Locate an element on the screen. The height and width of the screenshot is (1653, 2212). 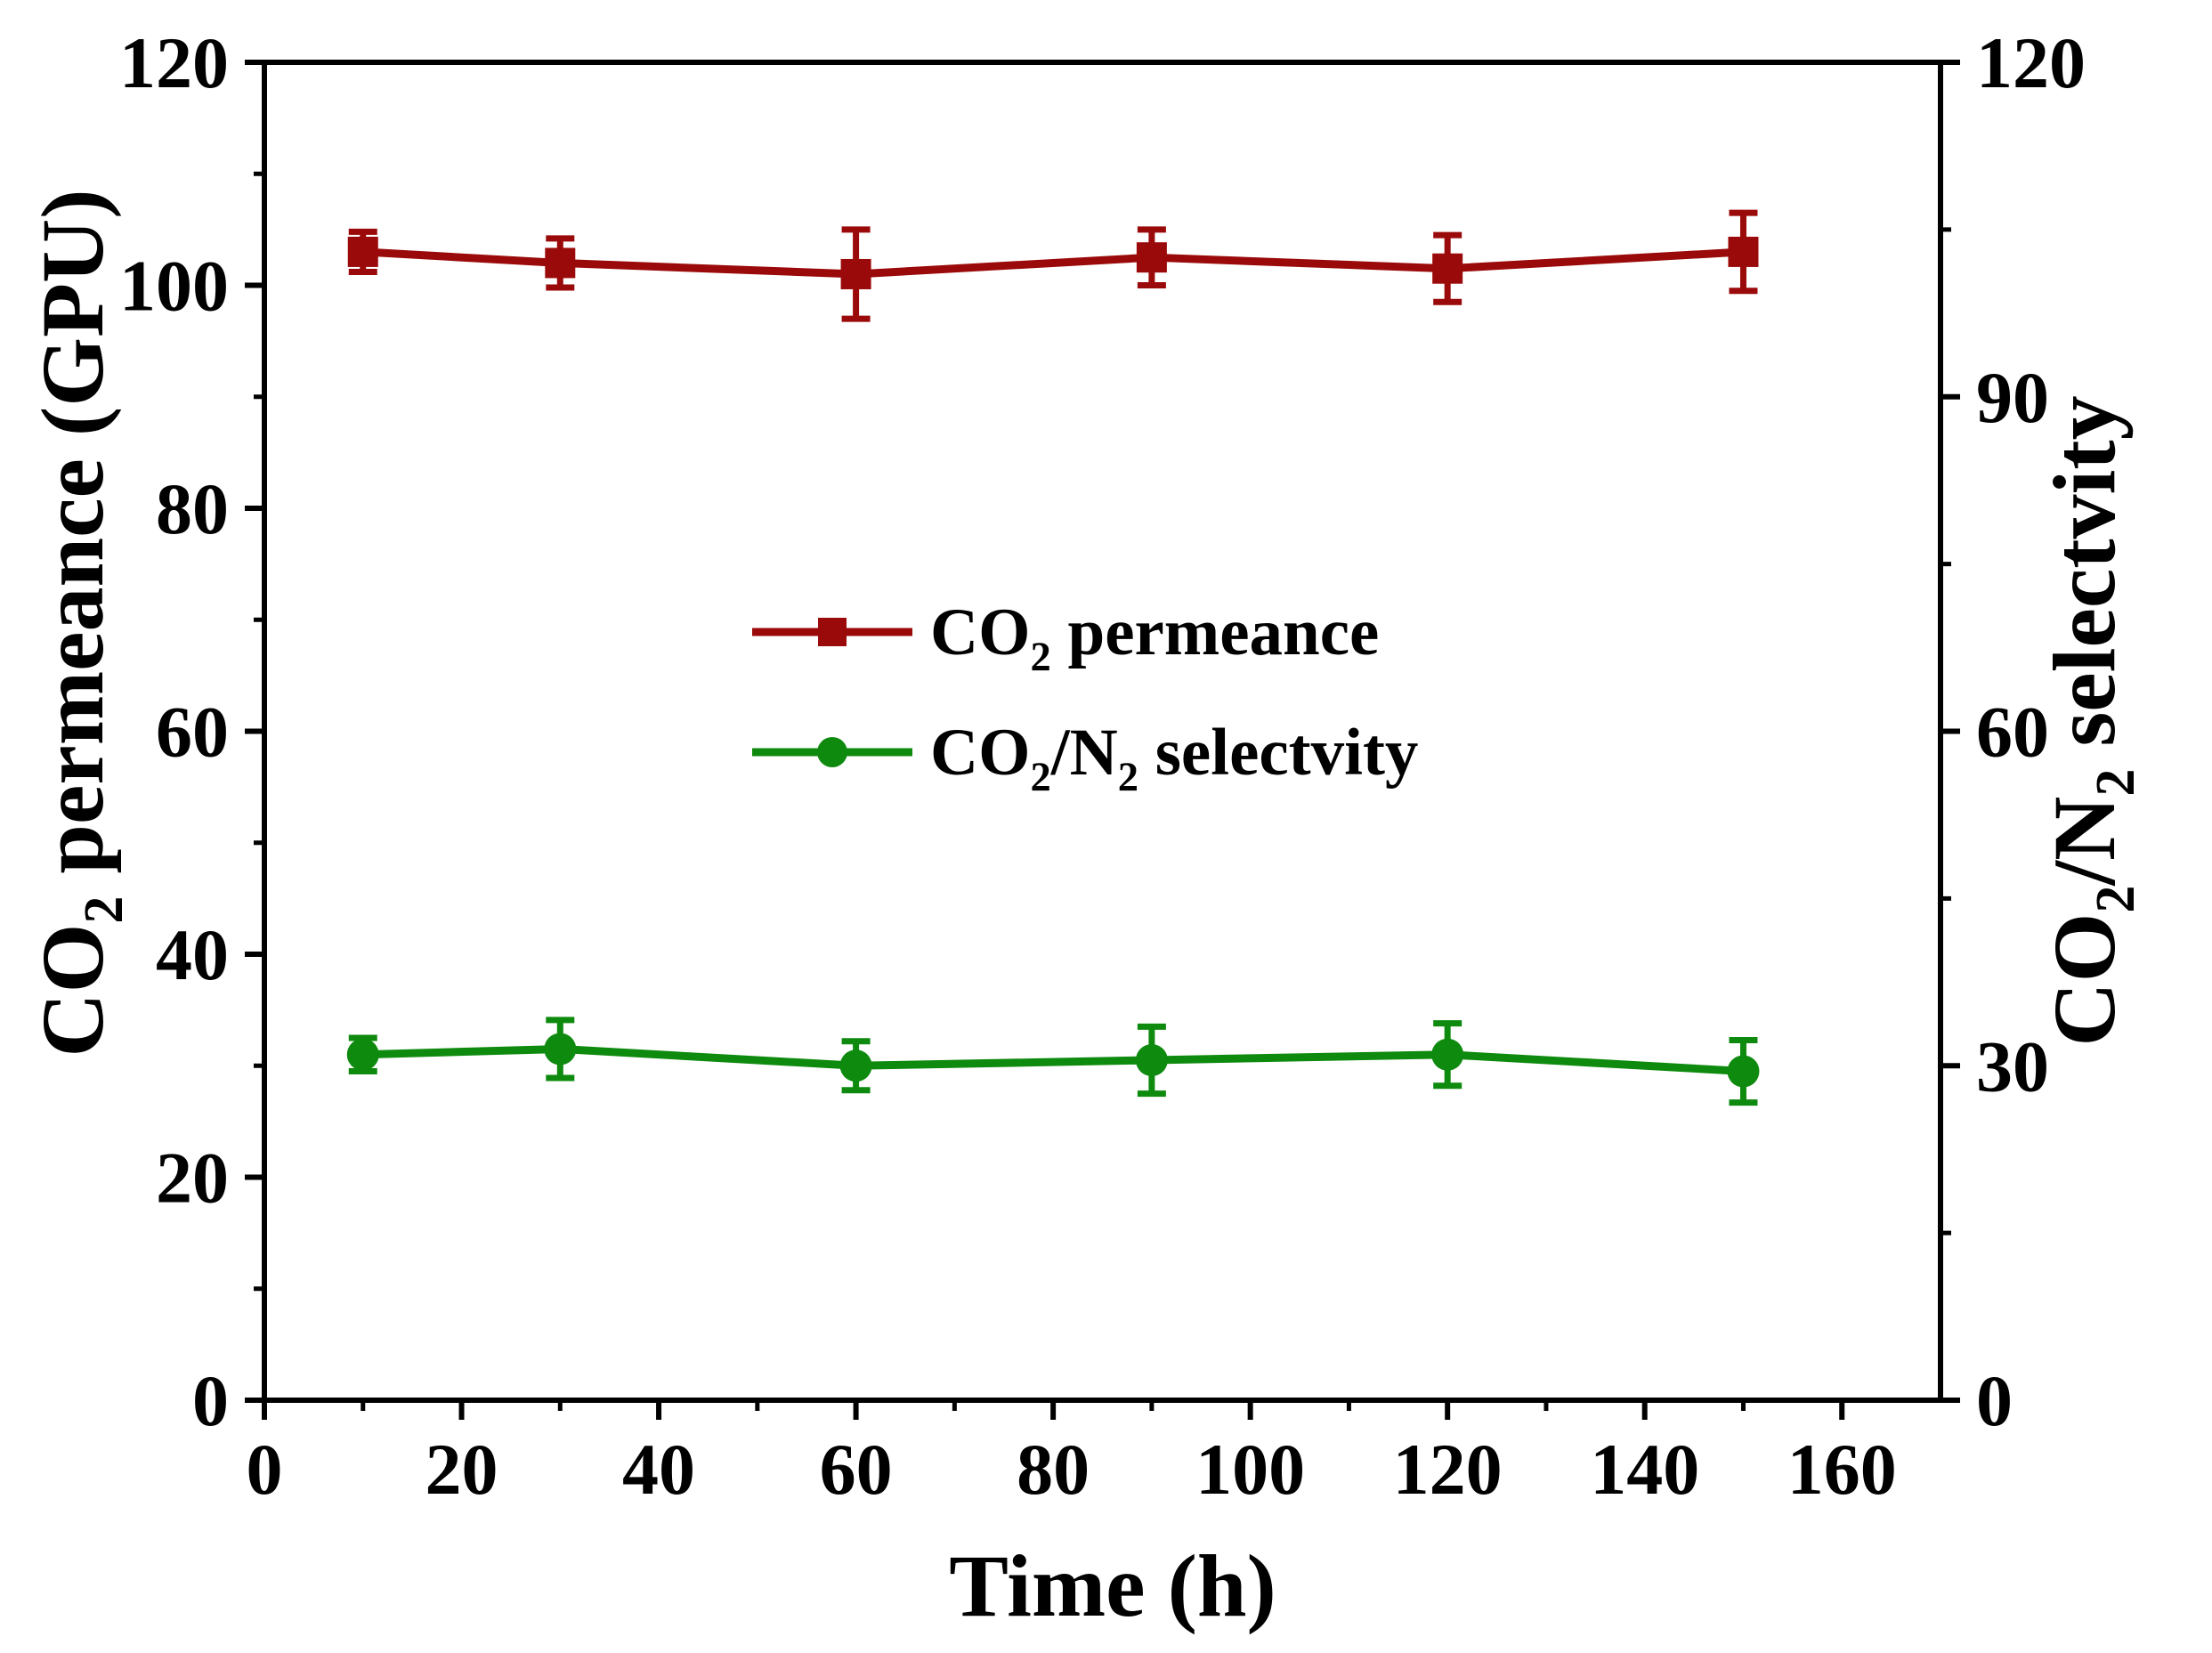
x-tick-label: 20 is located at coordinates (461, 1469).